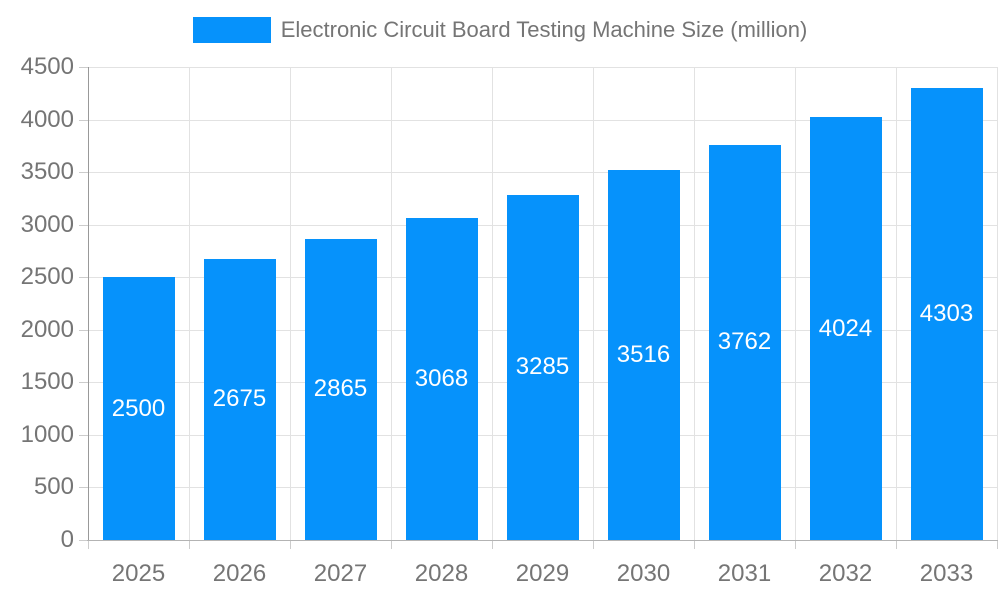 The image size is (1000, 600). Describe the element at coordinates (542, 540) in the screenshot. I see `x-axis-line` at that location.